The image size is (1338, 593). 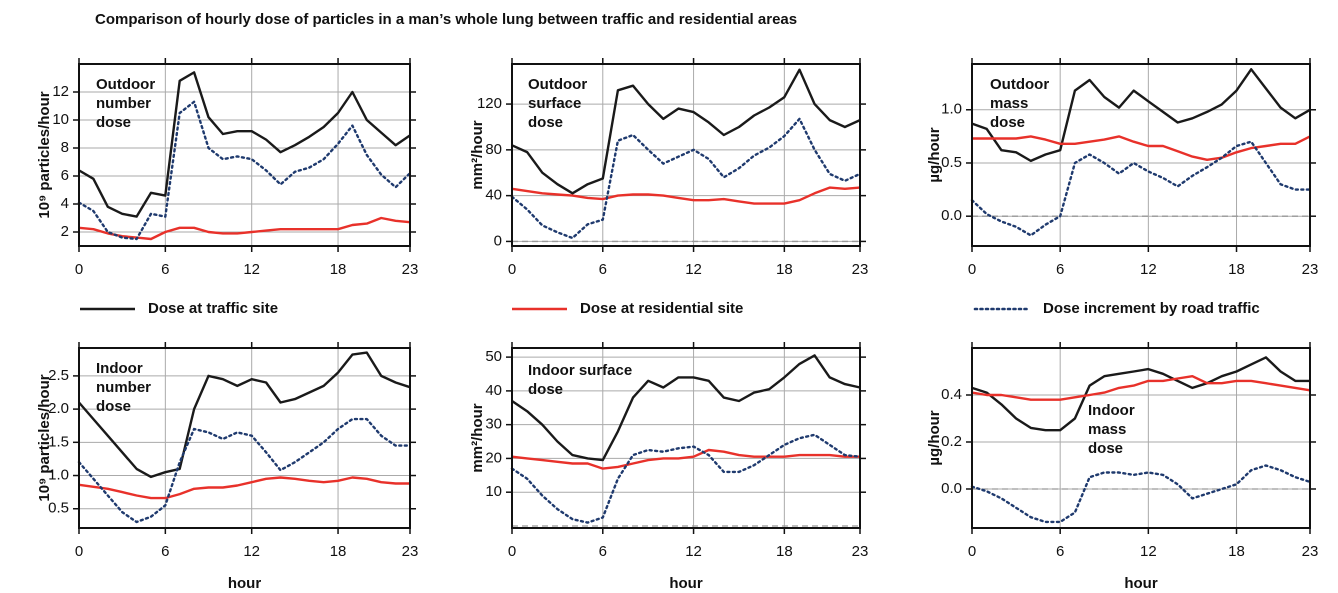 What do you see at coordinates (554, 103) in the screenshot?
I see `panel-annotation: surface` at bounding box center [554, 103].